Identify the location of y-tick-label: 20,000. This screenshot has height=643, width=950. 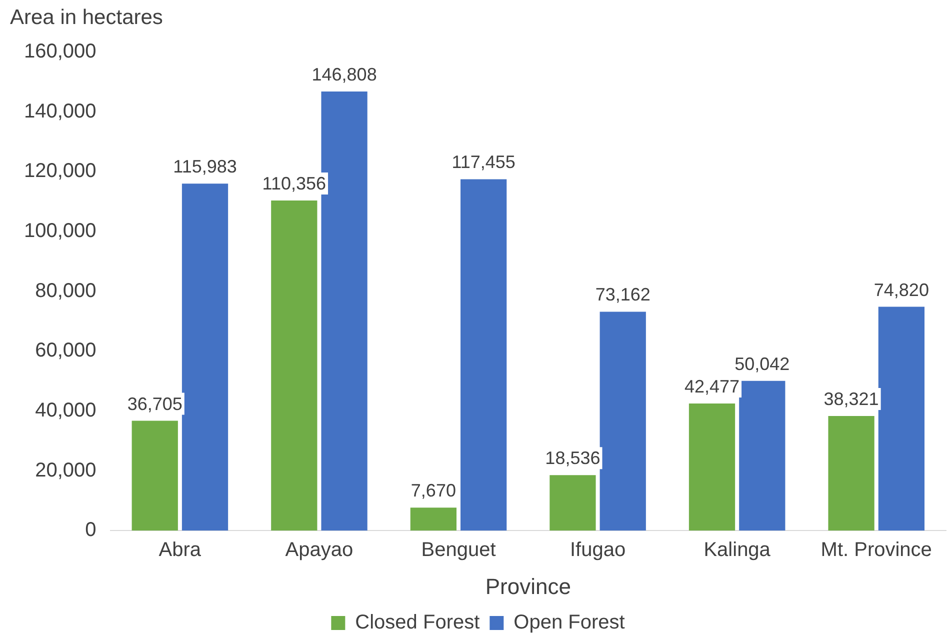
(65, 470).